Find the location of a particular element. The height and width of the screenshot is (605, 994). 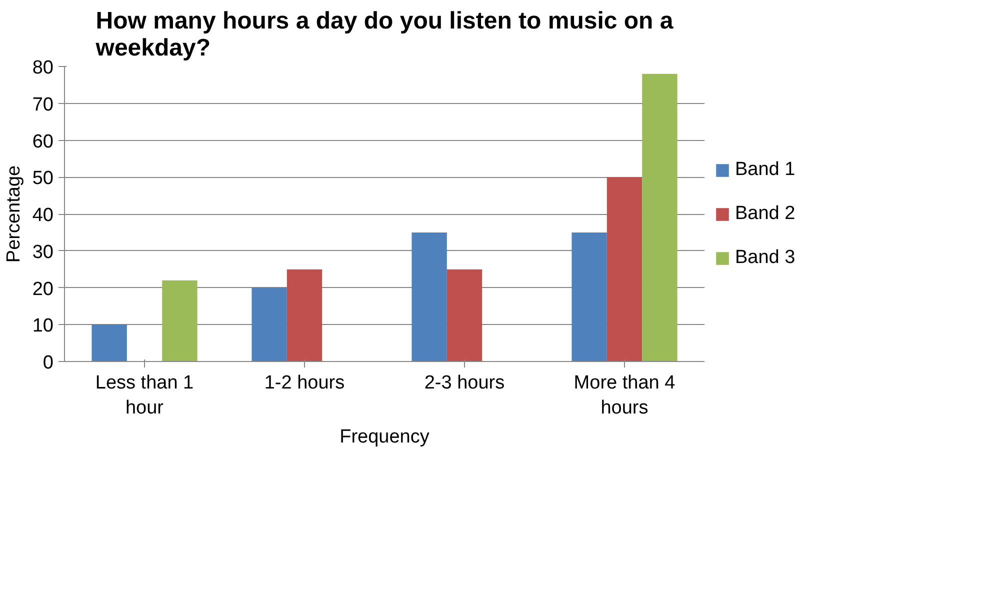

y-axis-title: Percentage is located at coordinates (13, 214).